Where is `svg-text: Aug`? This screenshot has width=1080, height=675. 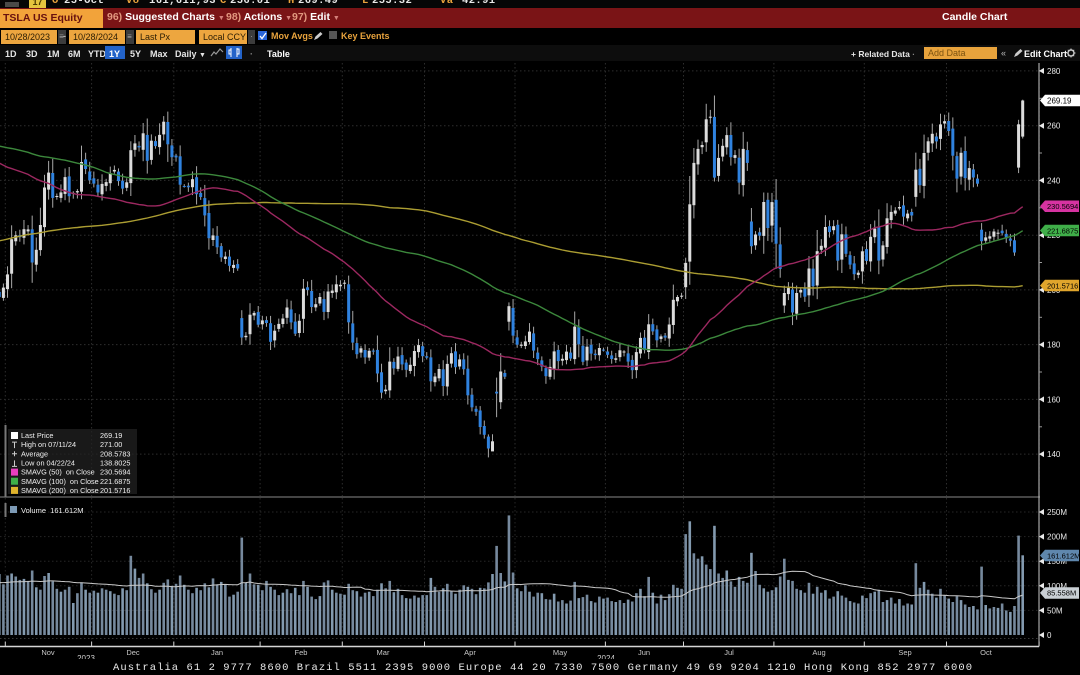 svg-text: Aug is located at coordinates (818, 652).